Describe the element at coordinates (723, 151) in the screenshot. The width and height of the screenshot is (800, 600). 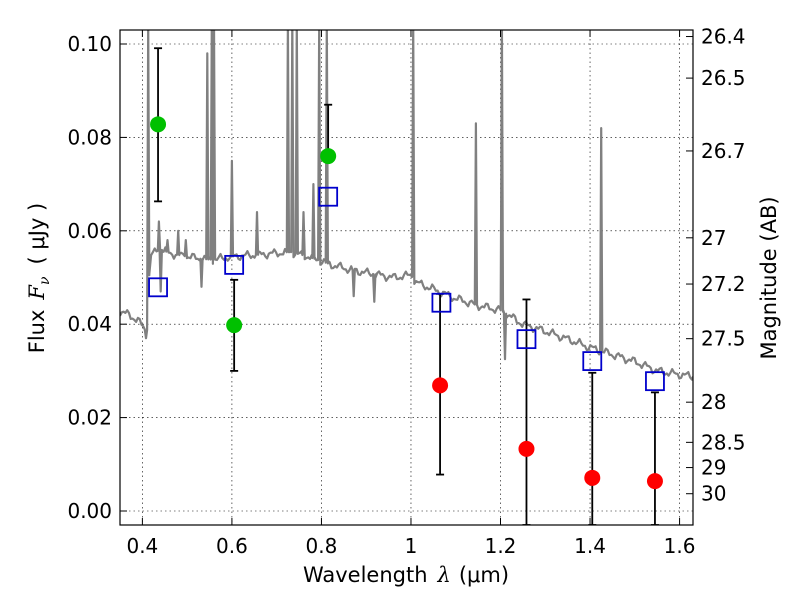
I see `y2-tick-label: 26.7` at that location.